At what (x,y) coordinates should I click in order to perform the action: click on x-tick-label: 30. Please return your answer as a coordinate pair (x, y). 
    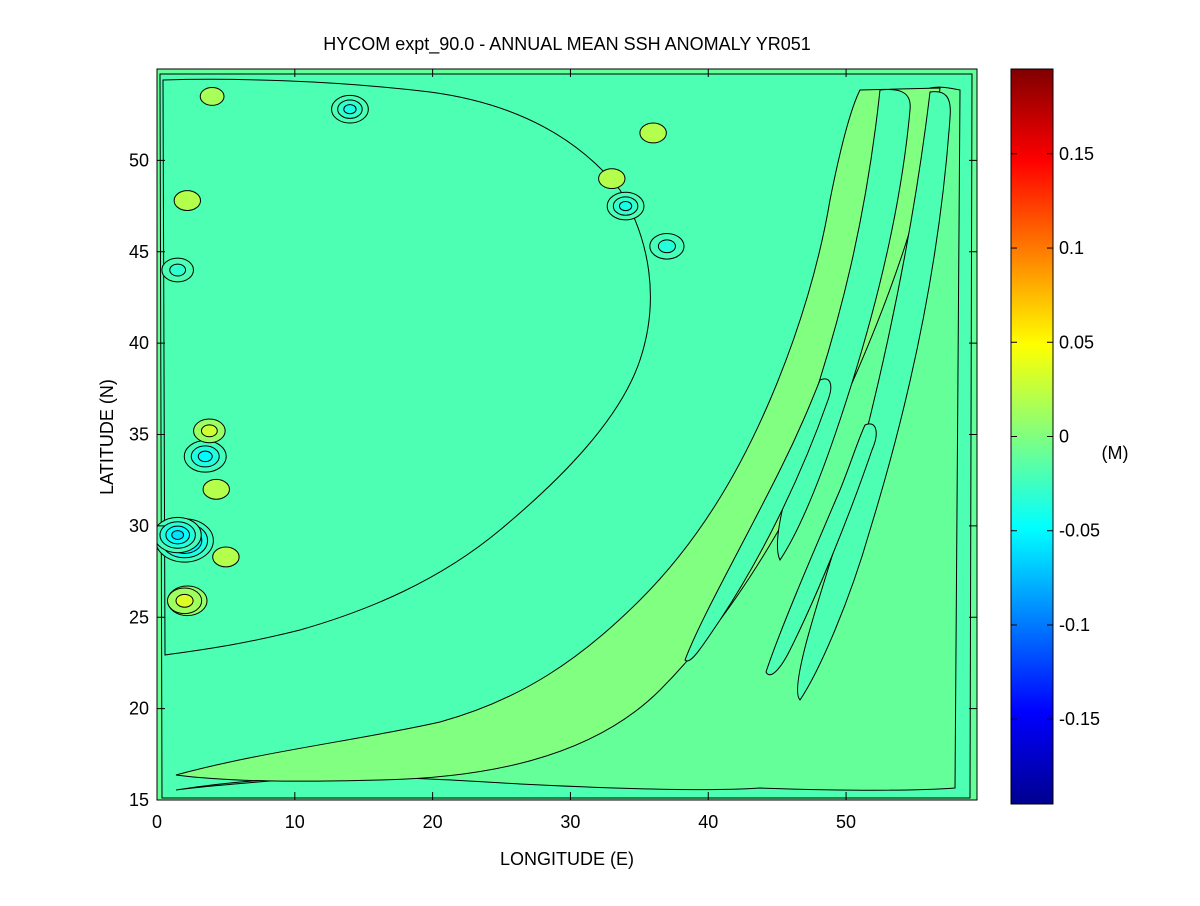
    Looking at the image, I should click on (570, 822).